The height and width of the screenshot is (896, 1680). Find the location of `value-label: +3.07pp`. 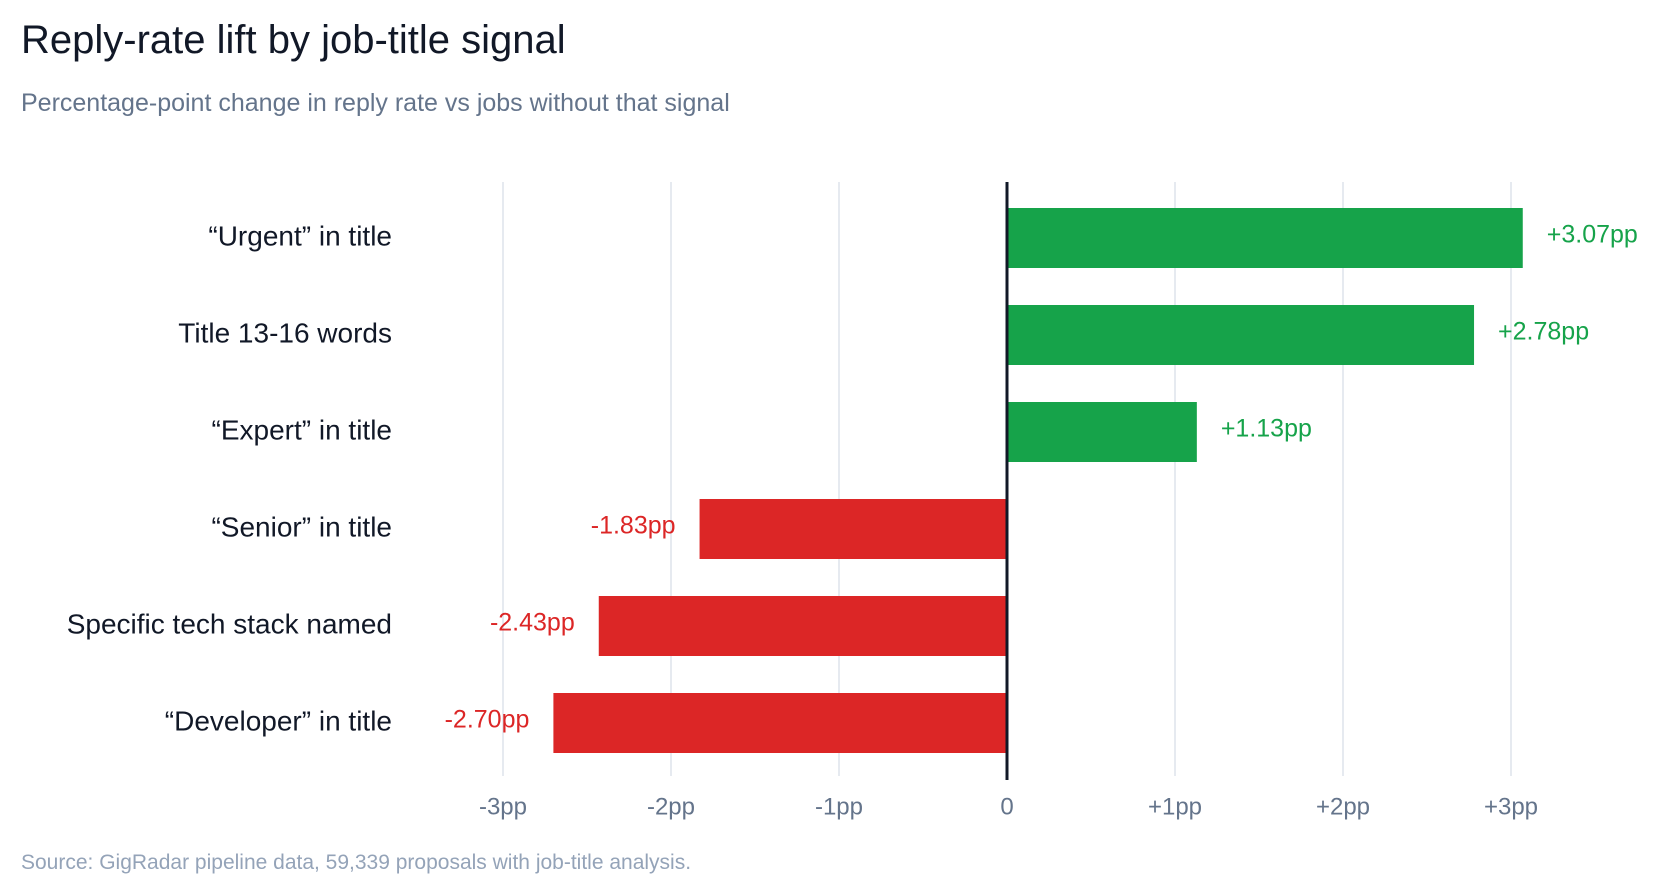

value-label: +3.07pp is located at coordinates (1592, 235).